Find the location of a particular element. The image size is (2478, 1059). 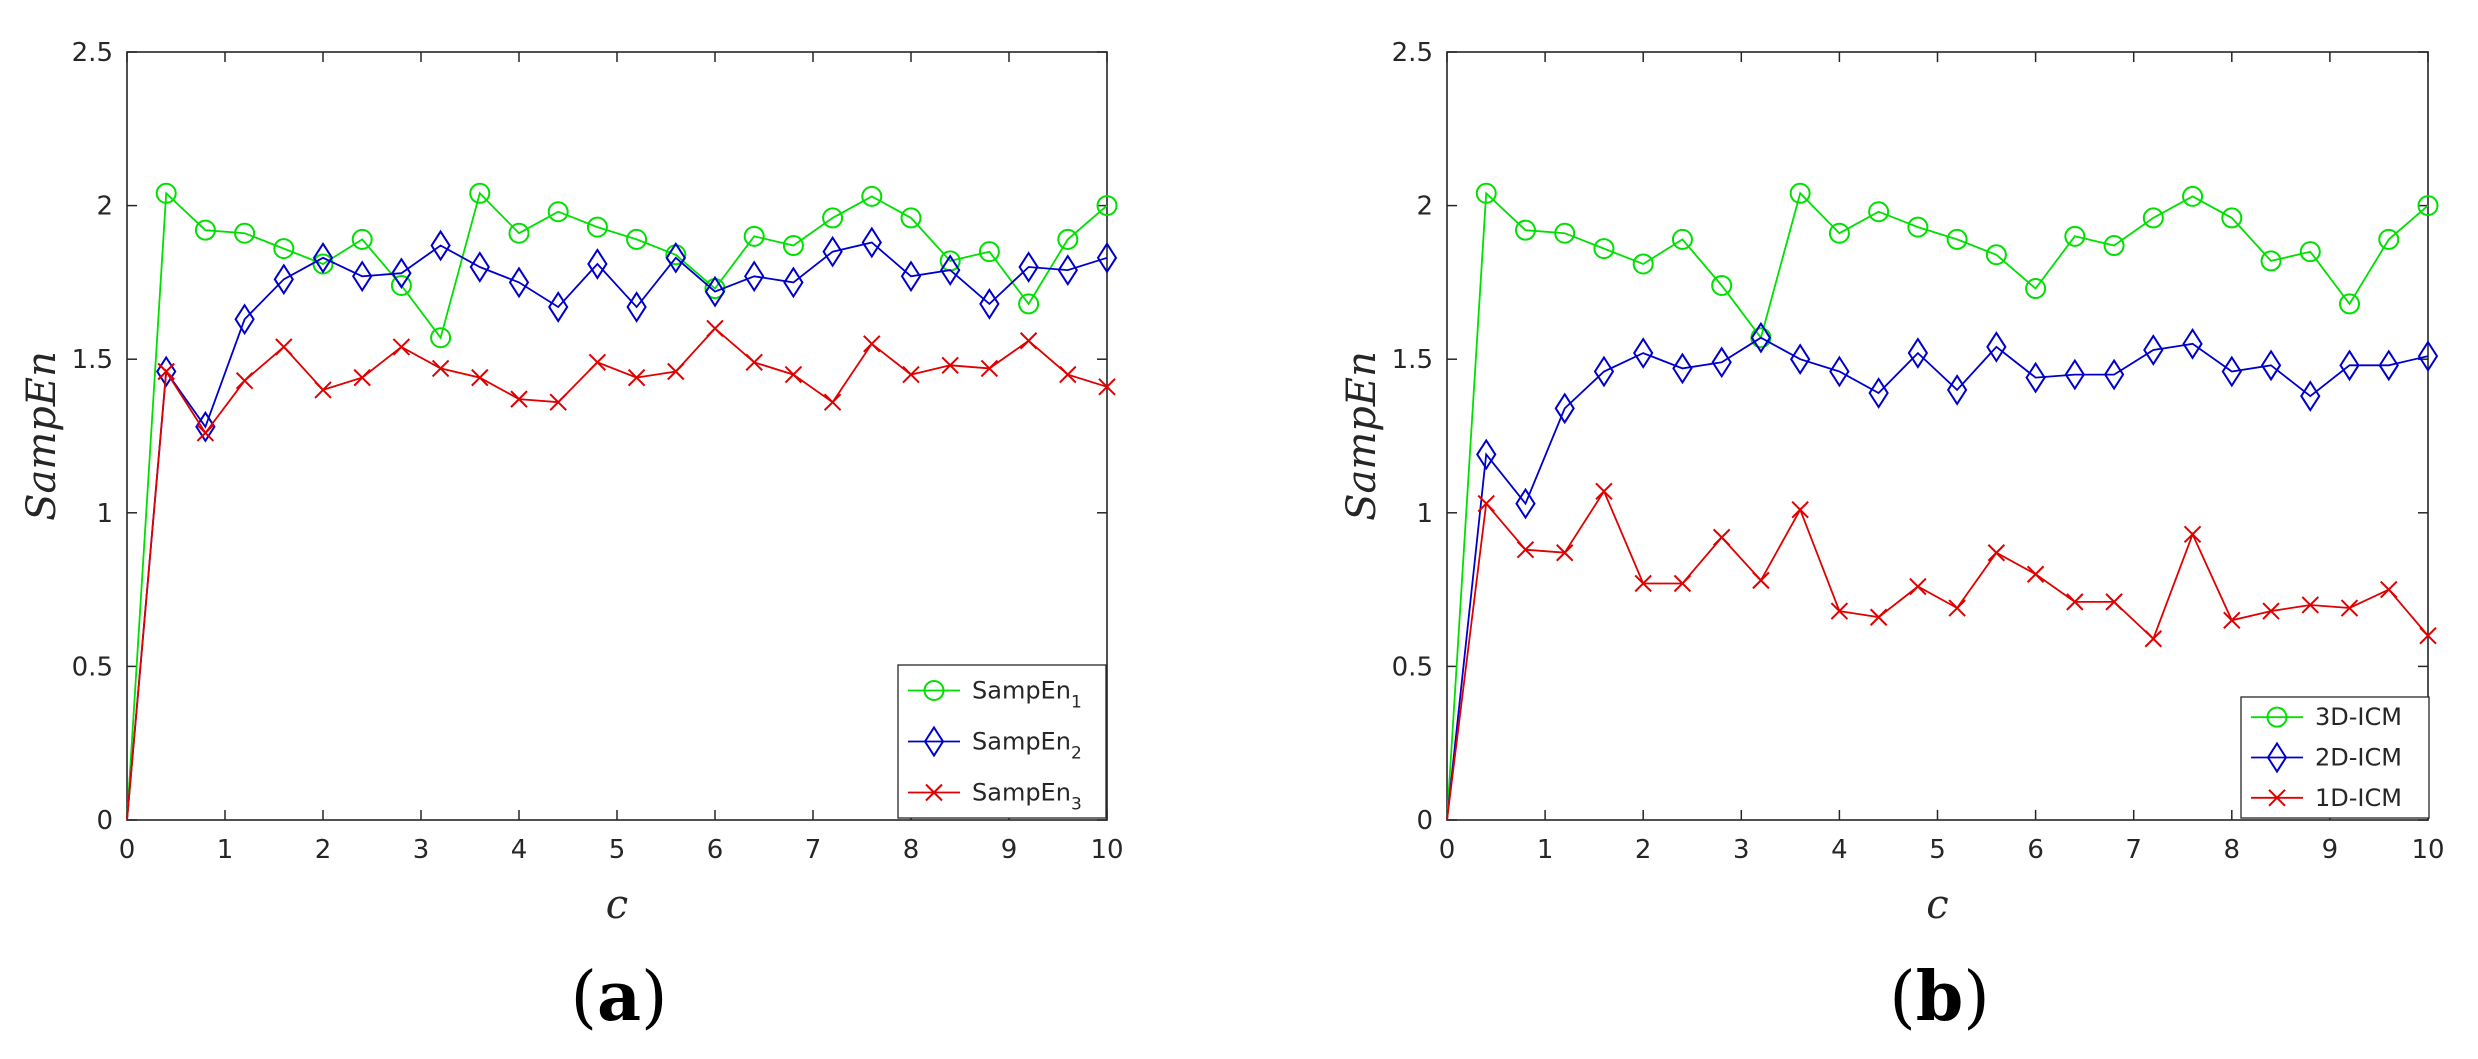

legend-label: 1D-ICM is located at coordinates (2358, 798).